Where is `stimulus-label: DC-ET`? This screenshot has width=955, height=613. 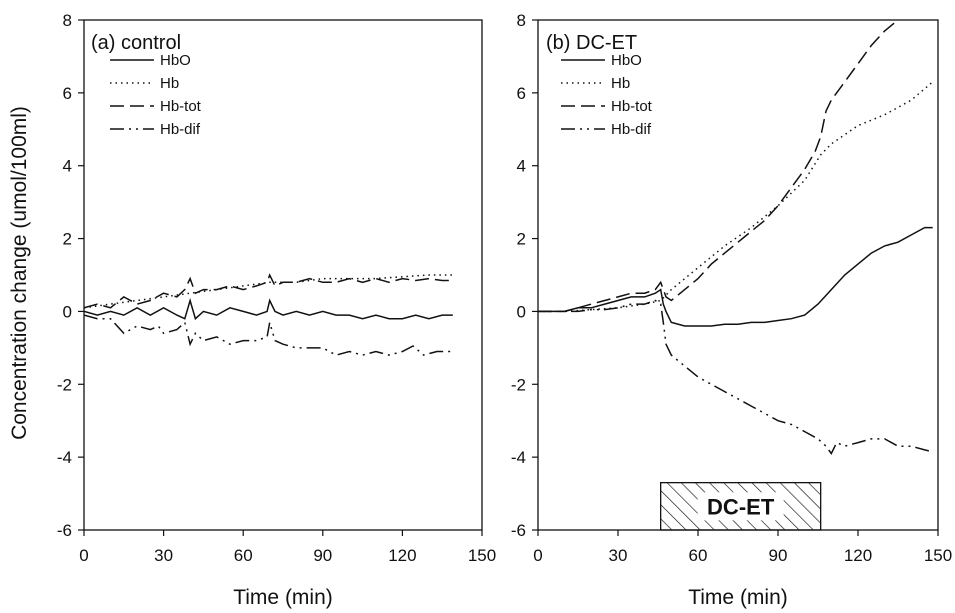
stimulus-label: DC-ET is located at coordinates (741, 506).